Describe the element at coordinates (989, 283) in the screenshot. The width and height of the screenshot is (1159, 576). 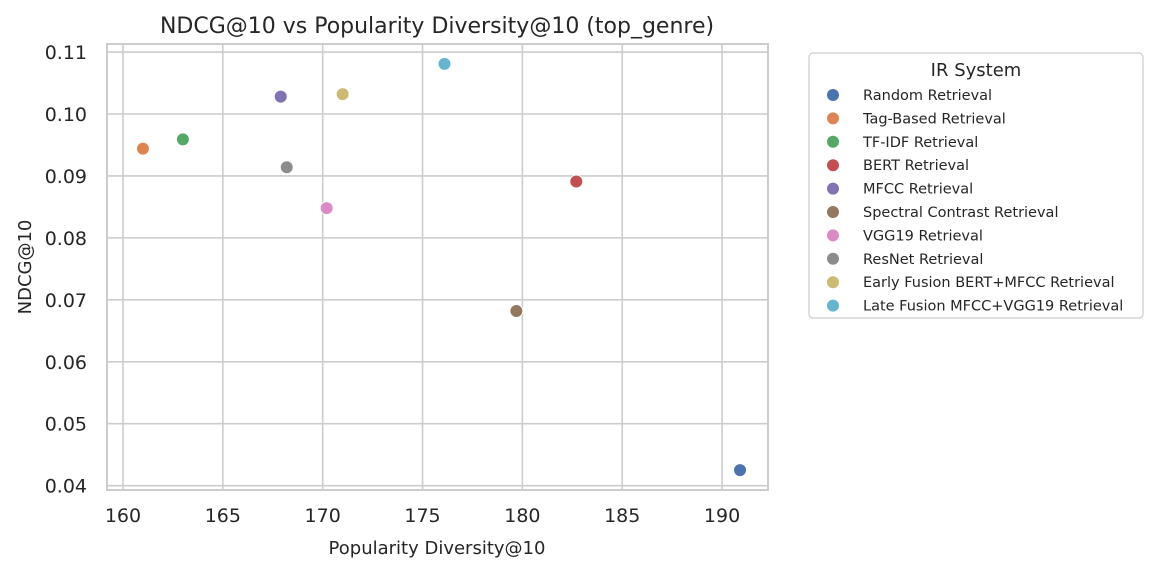
I see `legend-label: Early Fusion BERT+MFCC Retrieval` at that location.